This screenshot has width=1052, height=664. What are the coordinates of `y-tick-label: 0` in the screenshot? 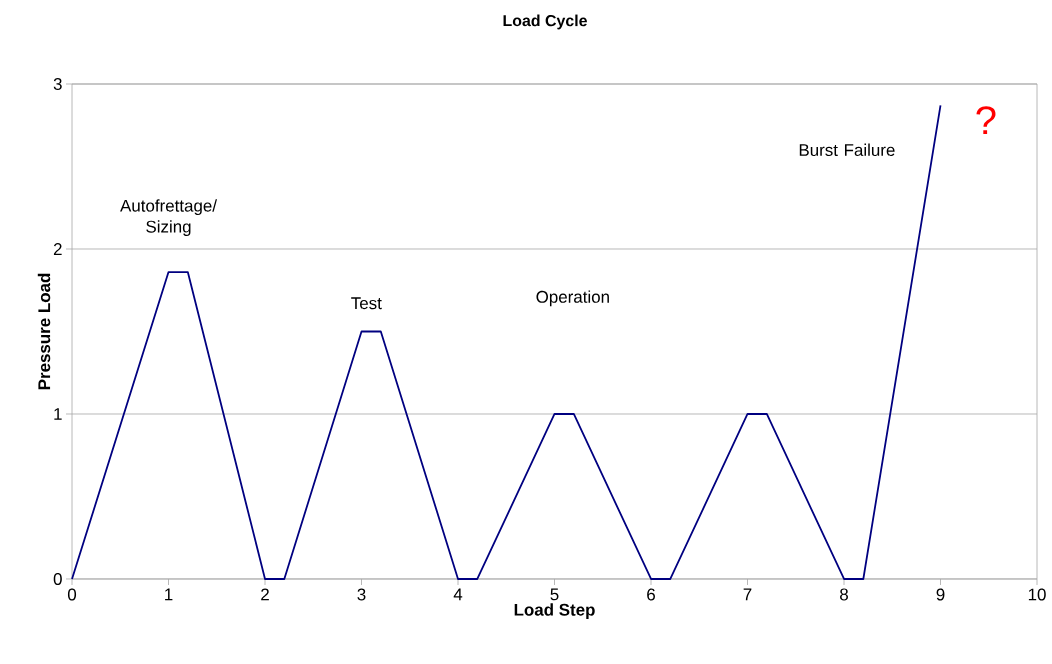 It's located at (57, 578).